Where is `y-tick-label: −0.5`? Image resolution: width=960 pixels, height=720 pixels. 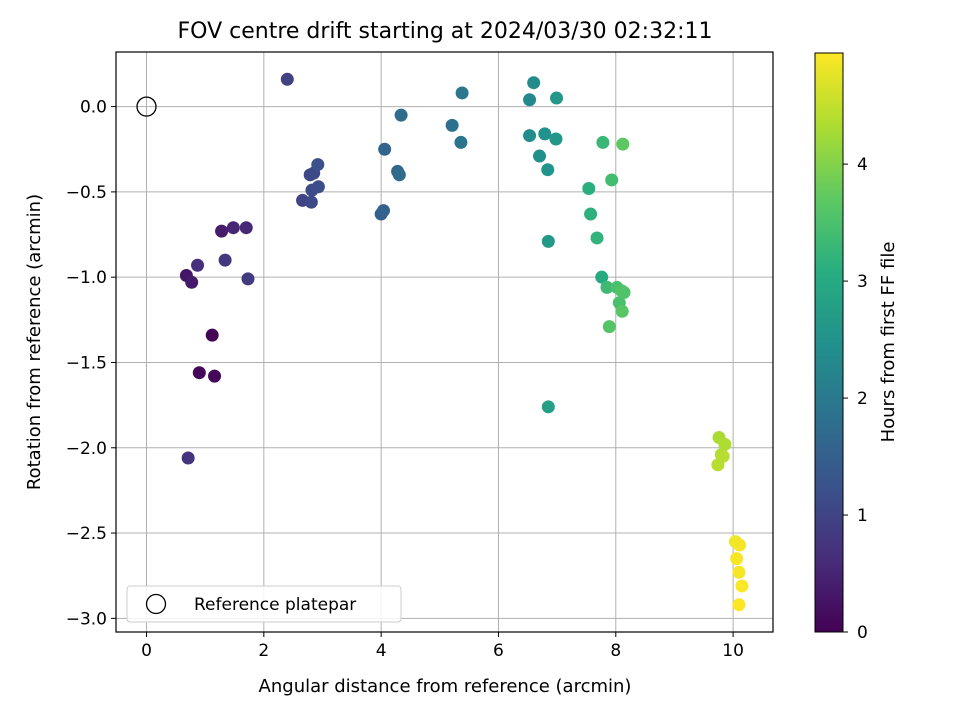
y-tick-label: −0.5 is located at coordinates (86, 193).